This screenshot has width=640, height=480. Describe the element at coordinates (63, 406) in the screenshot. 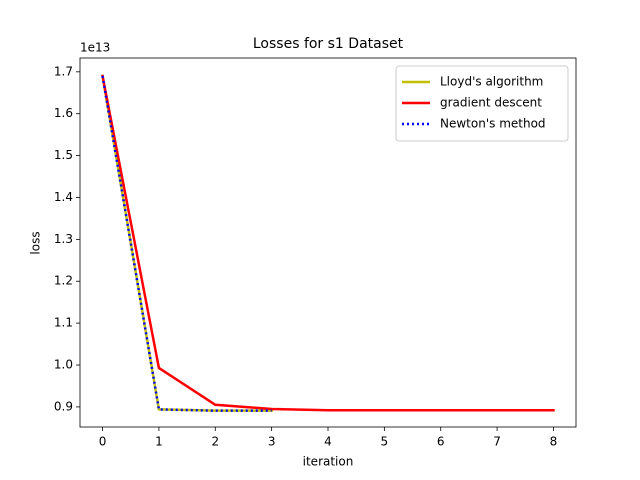

I see `y-tick-label: 0.9` at that location.